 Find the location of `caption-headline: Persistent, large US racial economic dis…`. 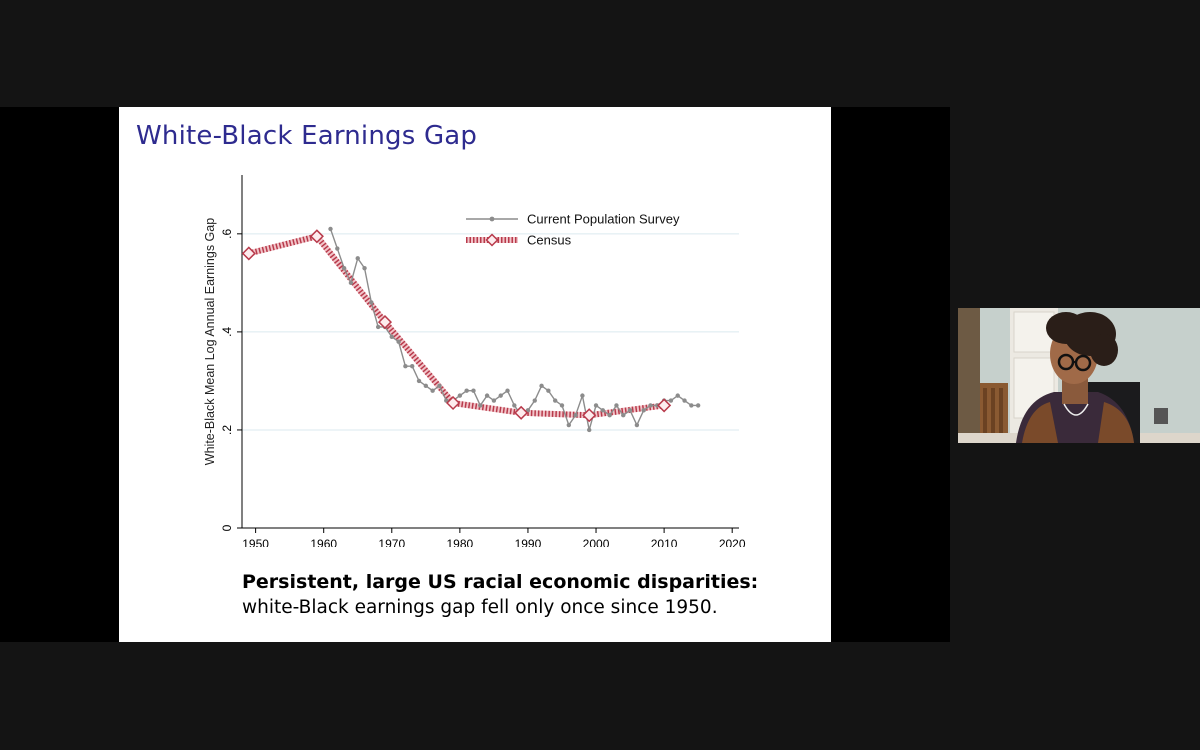

caption-headline: Persistent, large US racial economic dis… is located at coordinates (500, 582).